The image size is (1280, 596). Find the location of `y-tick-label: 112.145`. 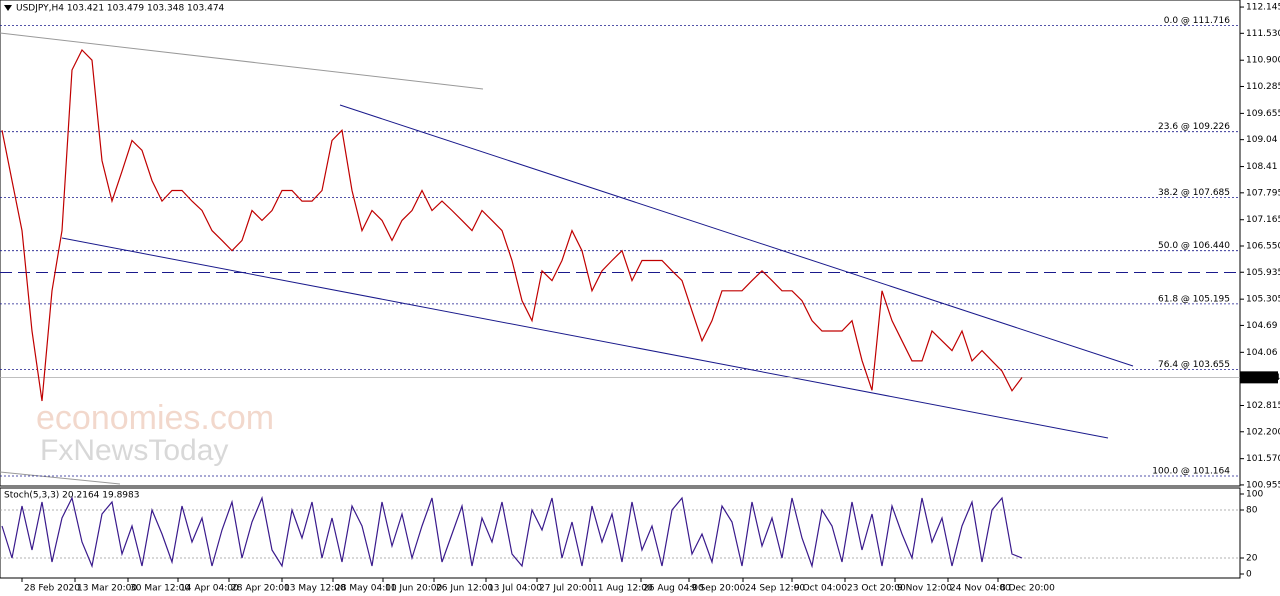

y-tick-label: 112.145 is located at coordinates (1263, 8).